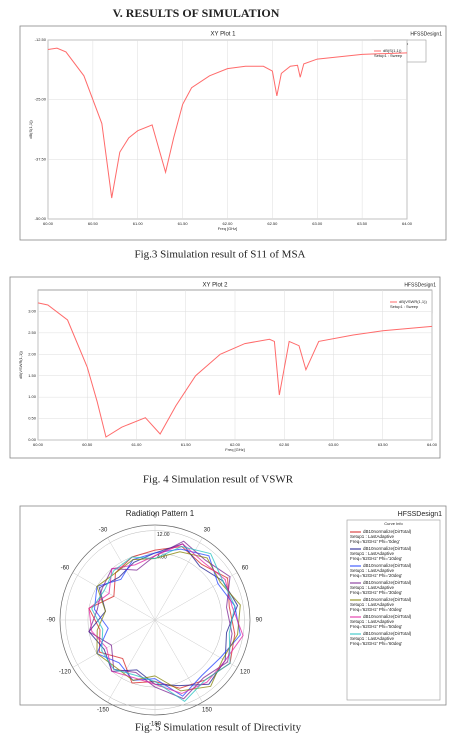  I want to click on theta-tick-label: 60, so click(245, 569).